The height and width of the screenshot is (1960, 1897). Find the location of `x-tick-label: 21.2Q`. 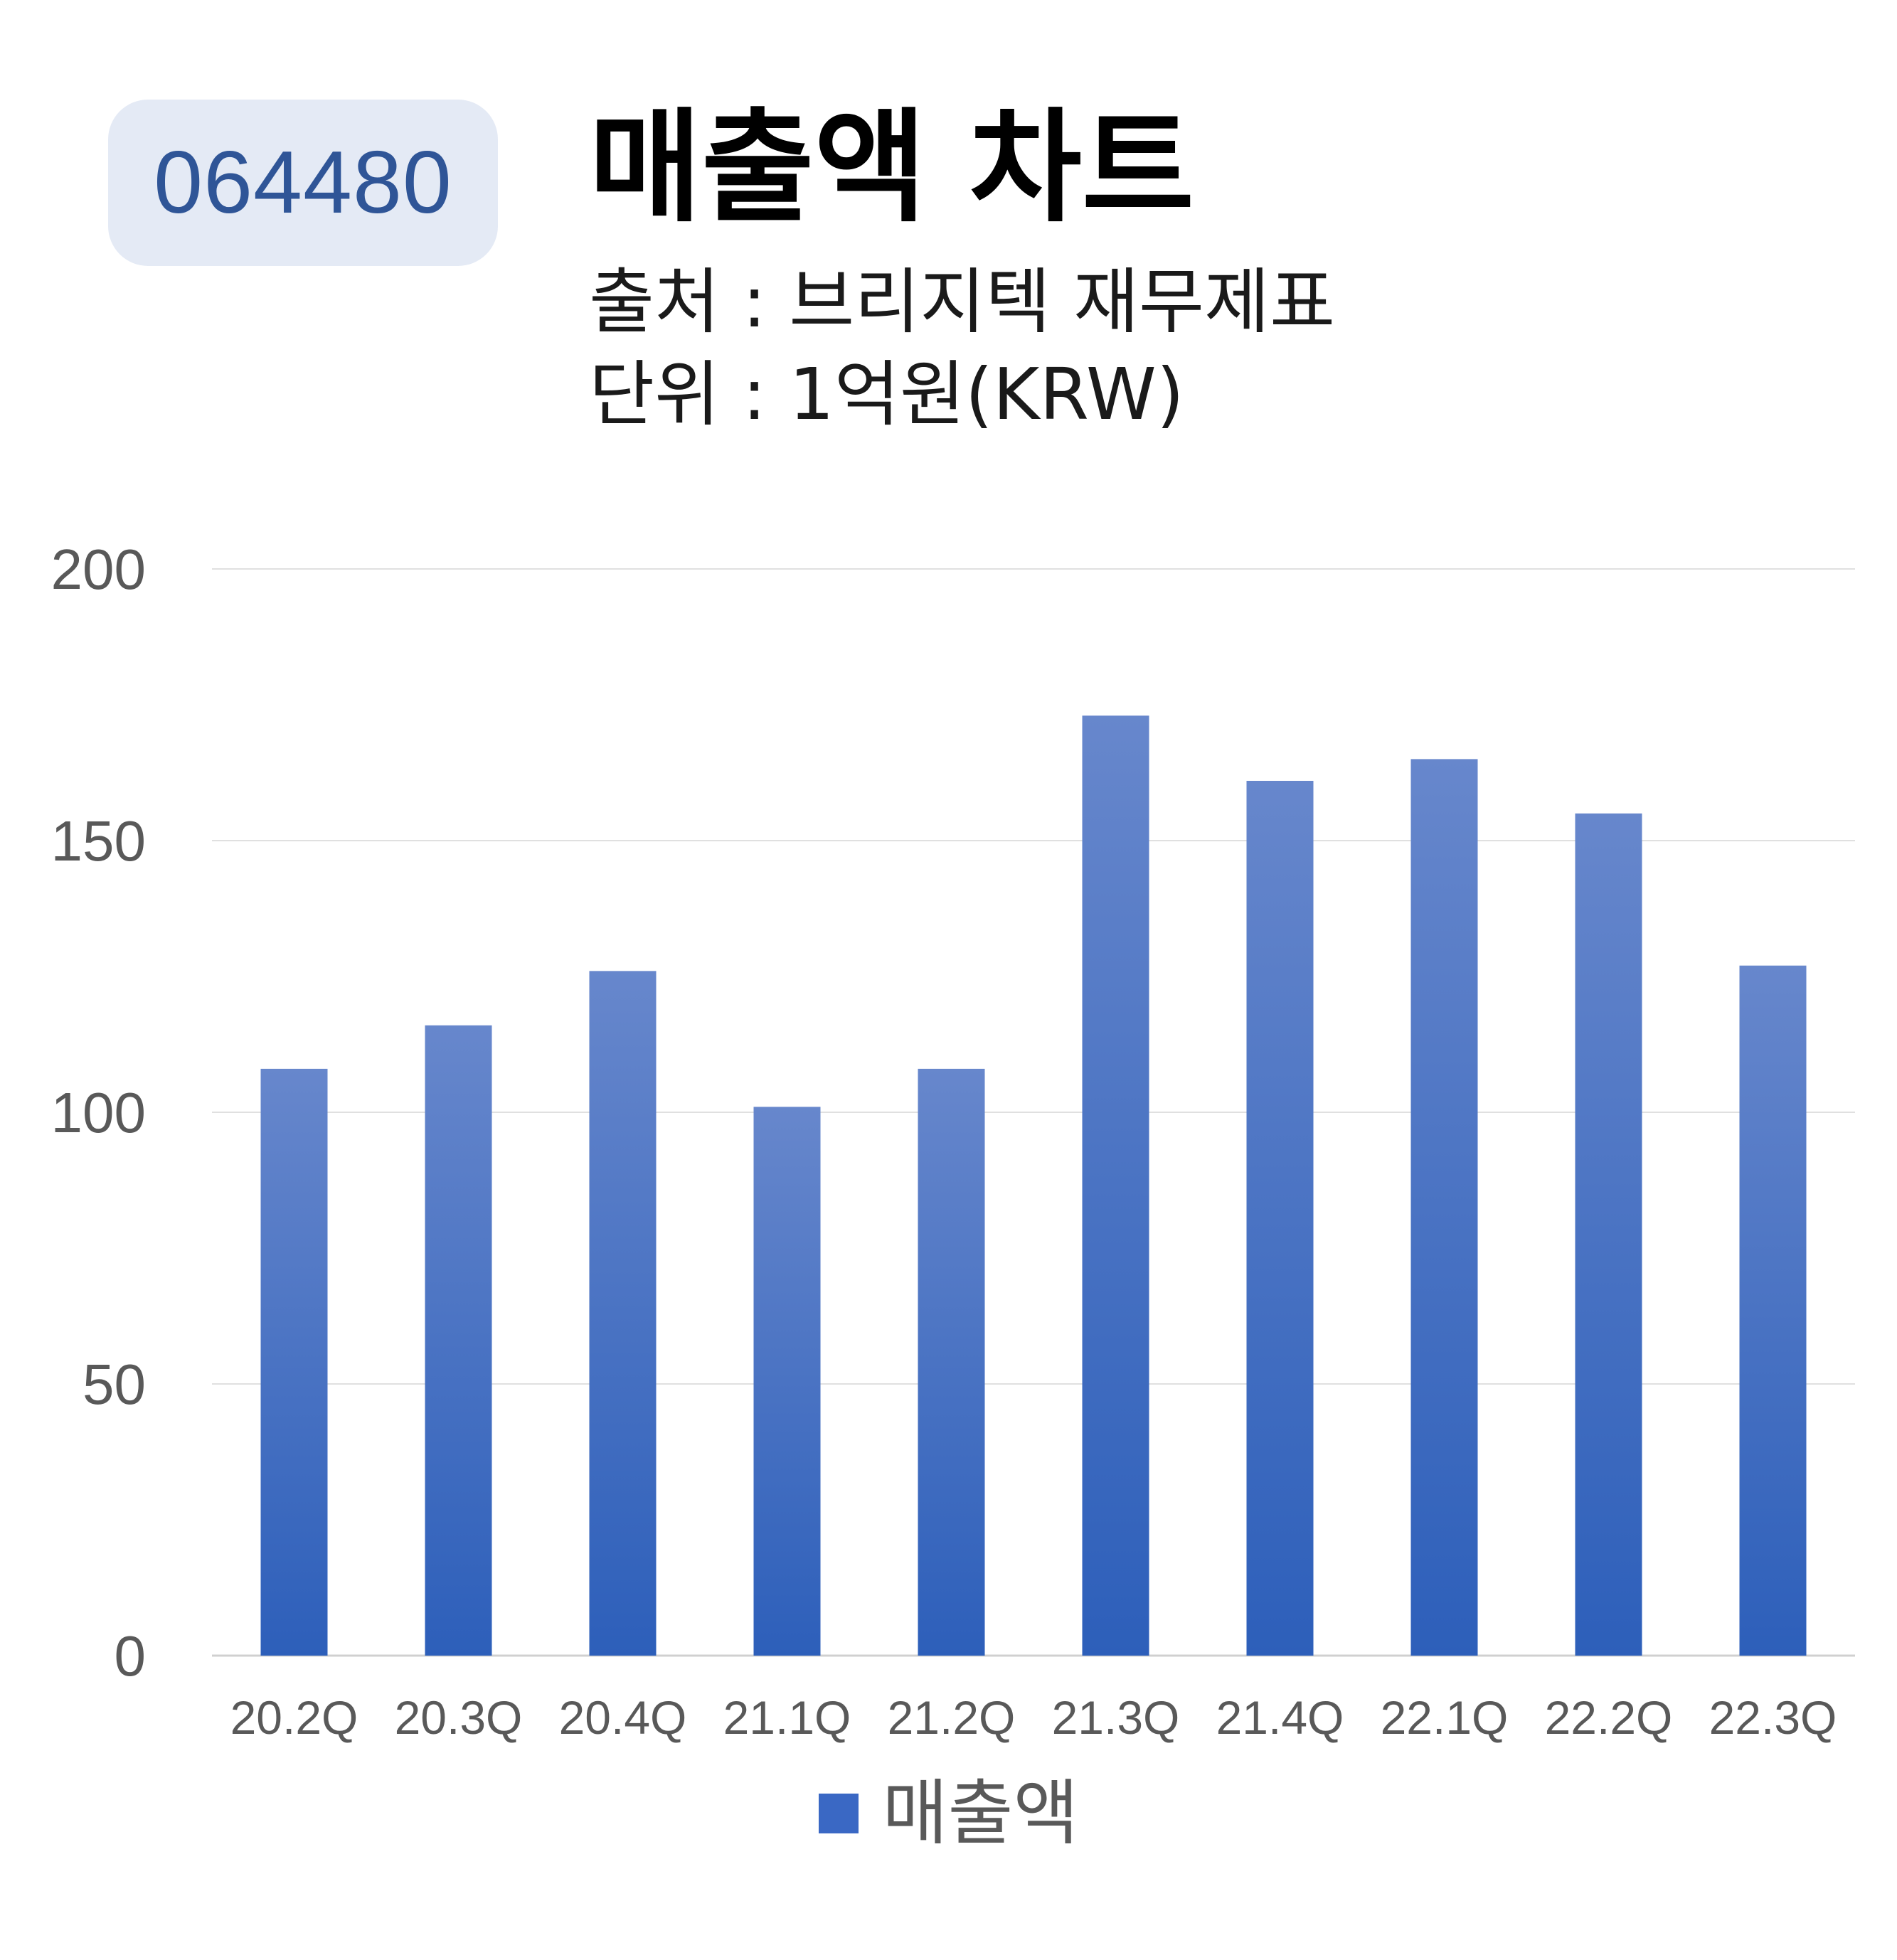

x-tick-label: 21.2Q is located at coordinates (952, 1717).